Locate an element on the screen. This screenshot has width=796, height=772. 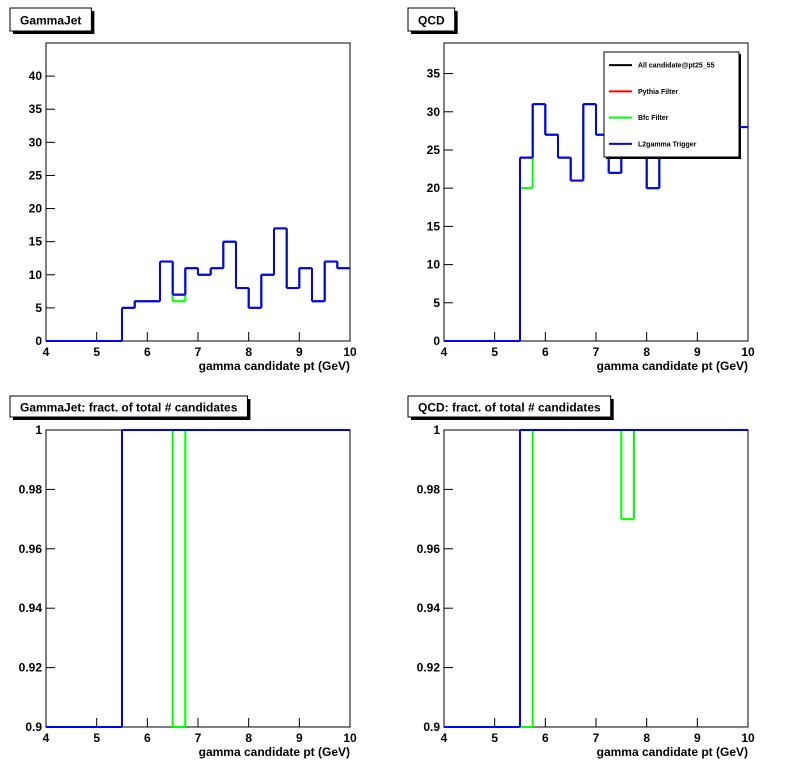
title-box: QCD is located at coordinates (432, 20).